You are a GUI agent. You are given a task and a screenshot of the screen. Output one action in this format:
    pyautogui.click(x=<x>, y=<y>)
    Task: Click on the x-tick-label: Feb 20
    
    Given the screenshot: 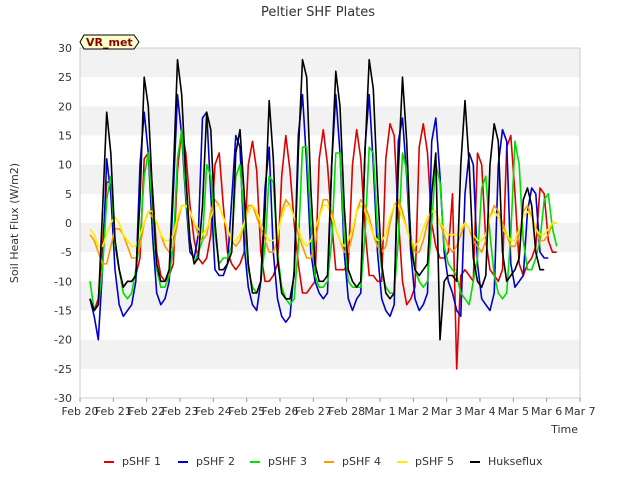 What is the action you would take?
    pyautogui.click(x=80, y=411)
    